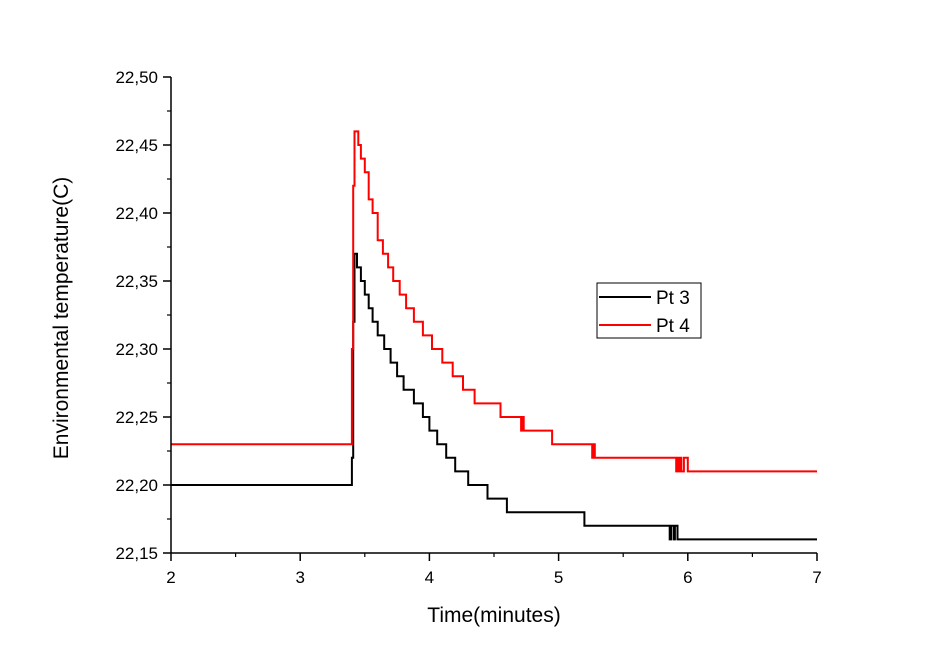 The image size is (950, 664). What do you see at coordinates (170, 577) in the screenshot?
I see `x-tick-label: 2` at bounding box center [170, 577].